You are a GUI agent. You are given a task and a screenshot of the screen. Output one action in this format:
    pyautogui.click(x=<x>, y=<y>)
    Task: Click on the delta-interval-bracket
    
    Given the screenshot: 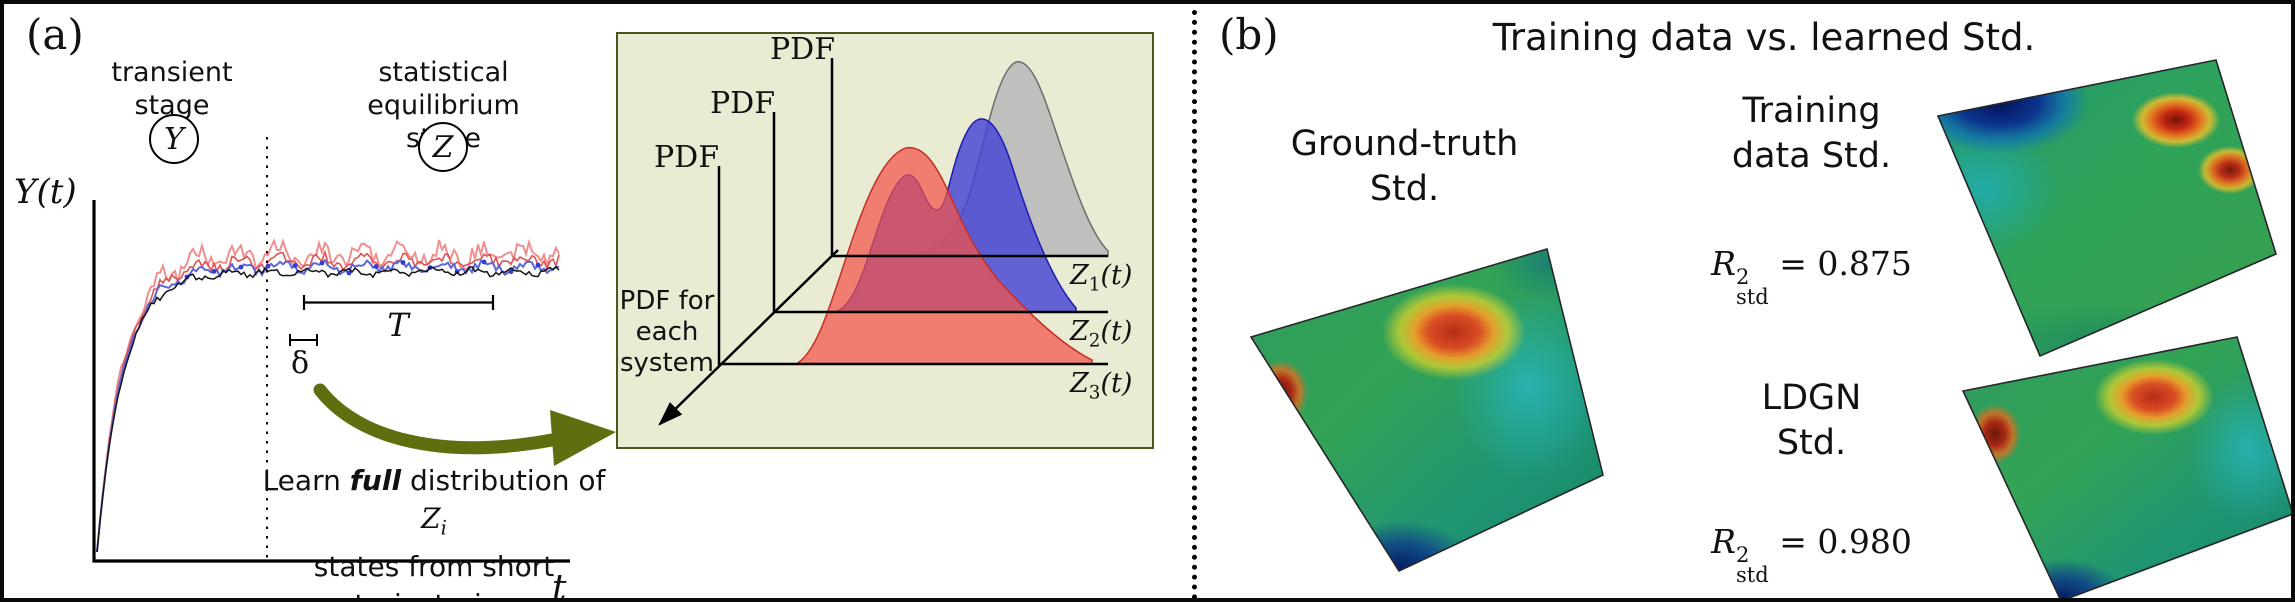 What is the action you would take?
    pyautogui.click(x=303, y=340)
    